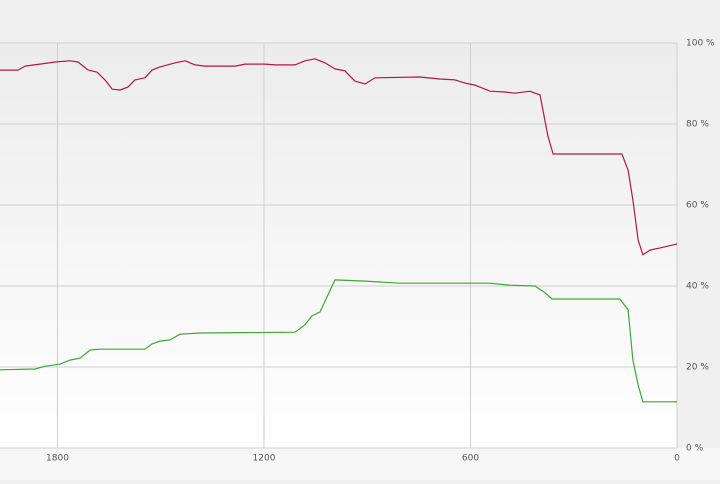 This screenshot has height=484, width=720. What do you see at coordinates (700, 44) in the screenshot?
I see `y-tick-label: 100 %` at bounding box center [700, 44].